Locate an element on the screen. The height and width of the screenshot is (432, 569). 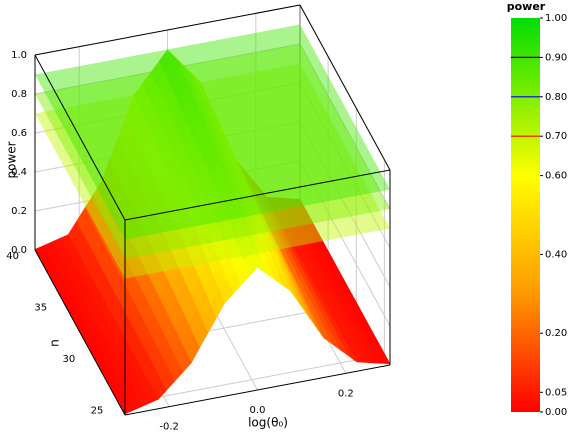
x-axis-label: log(θ₀) is located at coordinates (268, 423).